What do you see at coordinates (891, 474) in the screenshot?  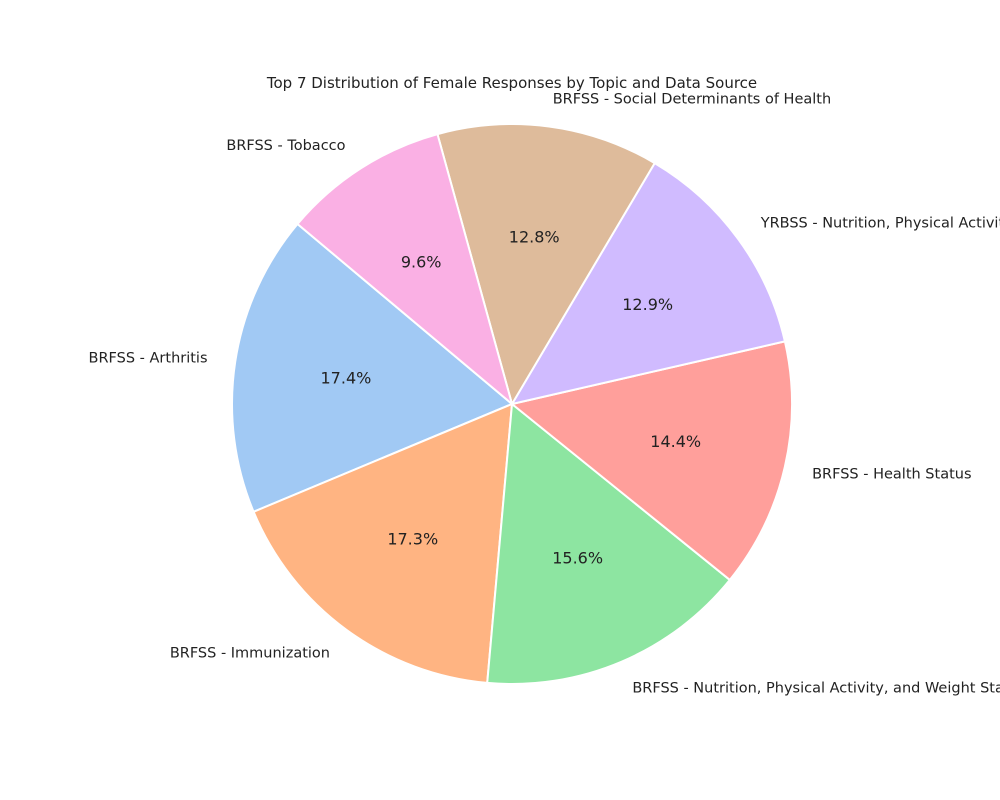 I see `category-label-3: BRFSS - Health Status` at bounding box center [891, 474].